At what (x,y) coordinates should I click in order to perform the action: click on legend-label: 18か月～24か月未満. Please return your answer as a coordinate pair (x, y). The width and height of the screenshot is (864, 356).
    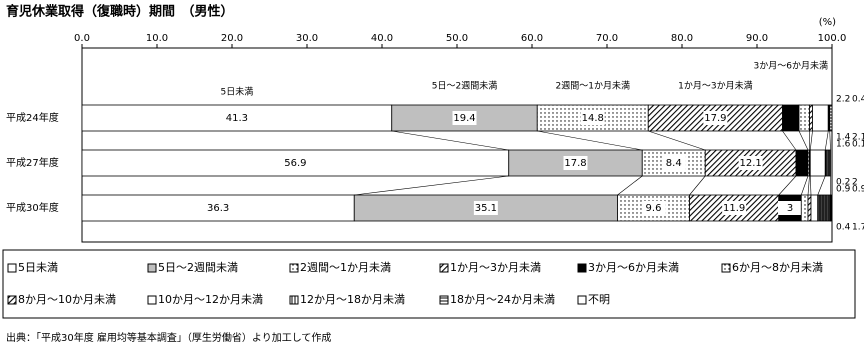
    Looking at the image, I should click on (502, 299).